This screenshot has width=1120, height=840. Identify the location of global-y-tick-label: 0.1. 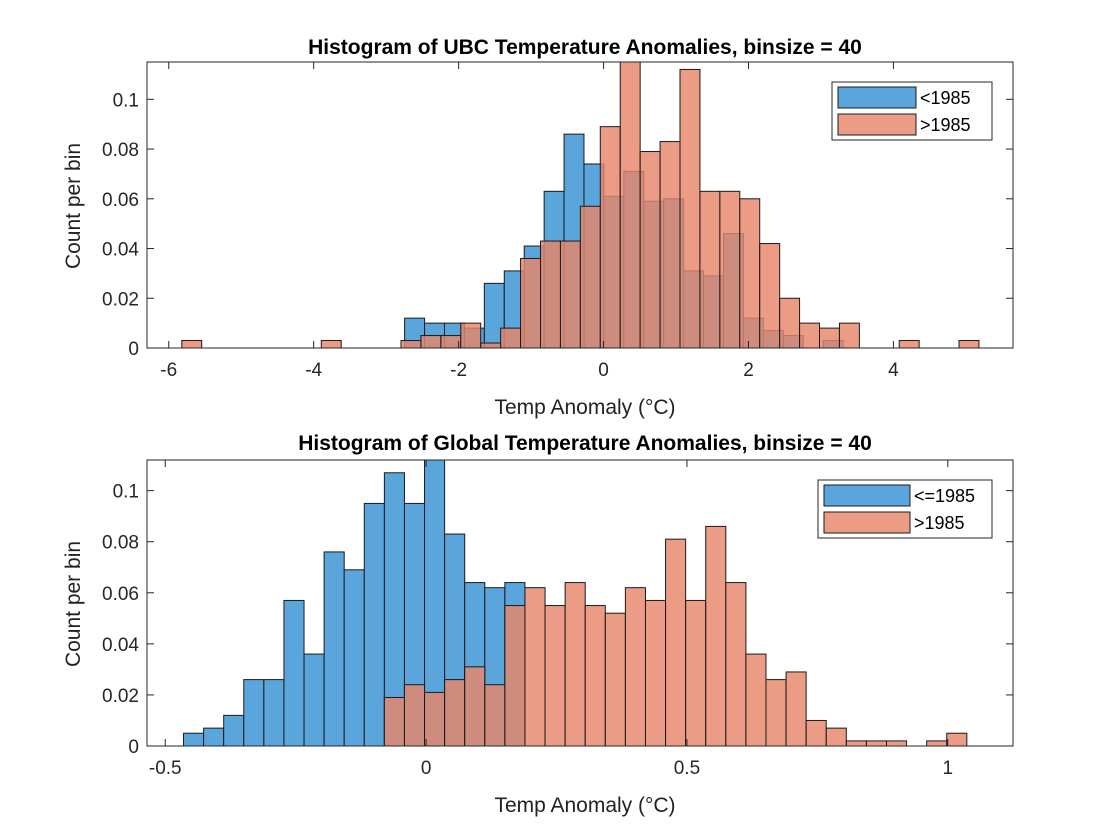
(126, 492).